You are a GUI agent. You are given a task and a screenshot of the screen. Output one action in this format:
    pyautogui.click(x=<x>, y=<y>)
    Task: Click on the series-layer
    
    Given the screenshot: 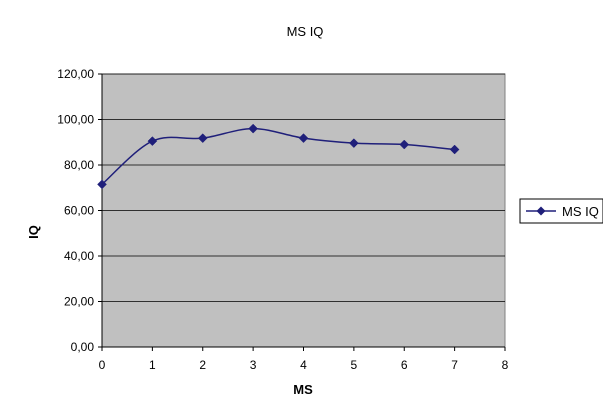 What is the action you would take?
    pyautogui.click(x=278, y=156)
    